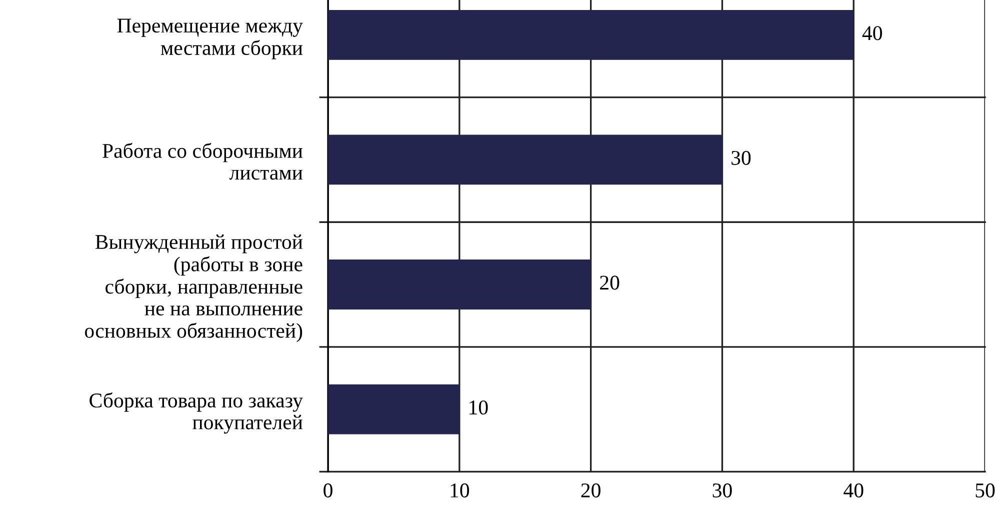  Describe the element at coordinates (741, 157) in the screenshot. I see `data-label: 30` at that location.